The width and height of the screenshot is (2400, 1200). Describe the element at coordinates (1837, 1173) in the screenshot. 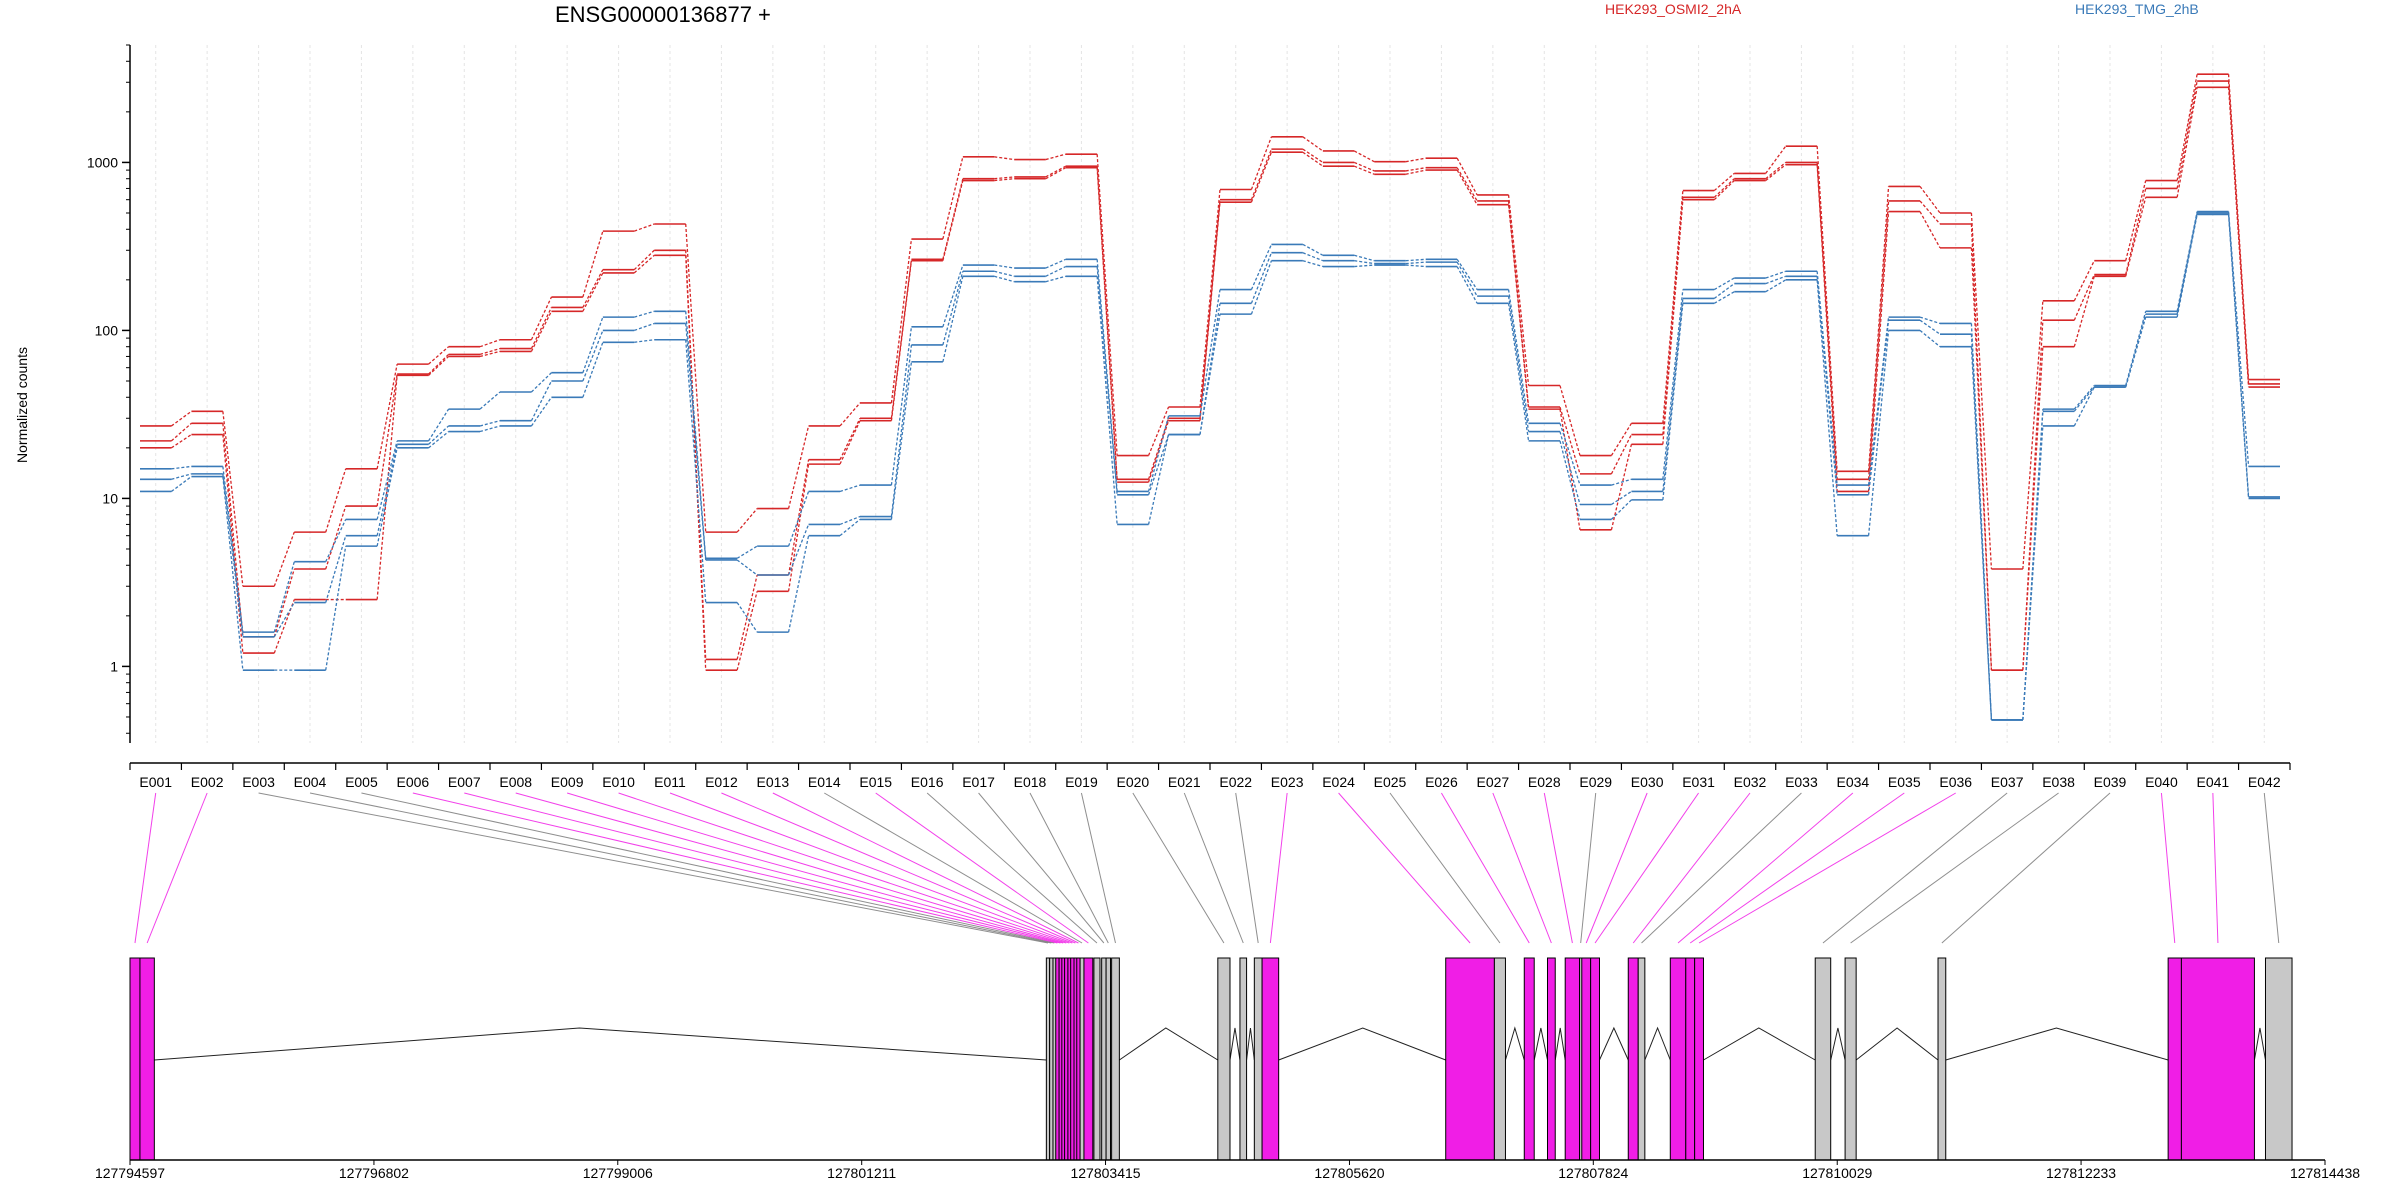

I see `coord-tick-label: 127810029` at that location.